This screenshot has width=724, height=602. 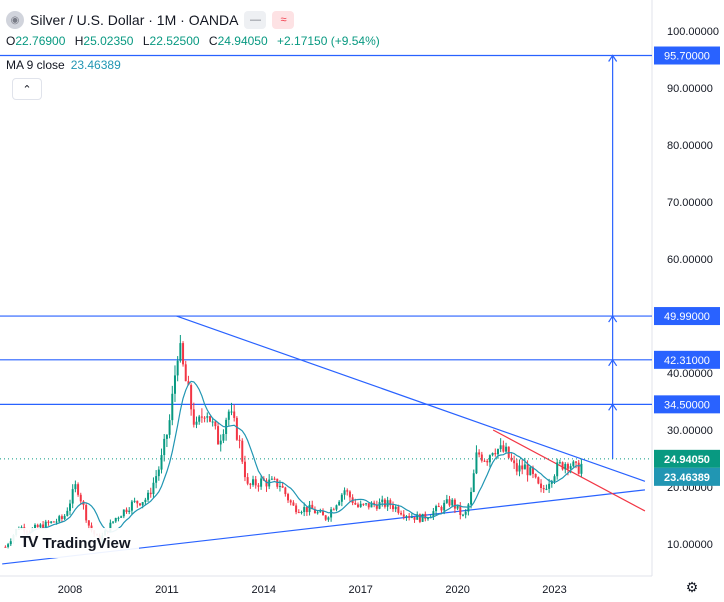 I want to click on ma-legend: MA 9 close 23.46389, so click(x=63, y=65).